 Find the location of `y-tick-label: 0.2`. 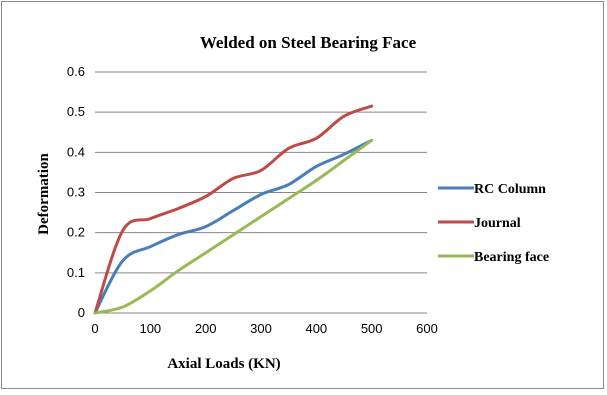

y-tick-label: 0.2 is located at coordinates (76, 232).